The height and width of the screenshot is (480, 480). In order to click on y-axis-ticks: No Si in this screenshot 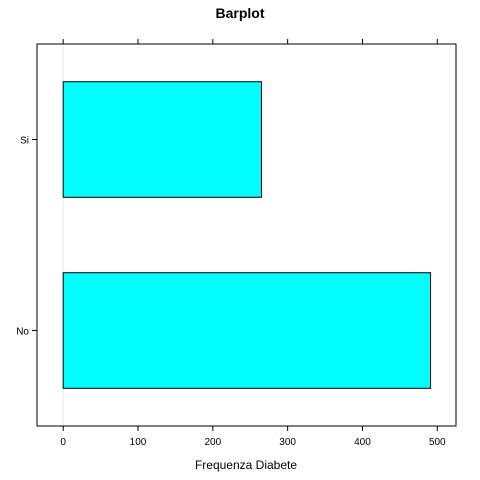, I will do `click(26, 237)`.